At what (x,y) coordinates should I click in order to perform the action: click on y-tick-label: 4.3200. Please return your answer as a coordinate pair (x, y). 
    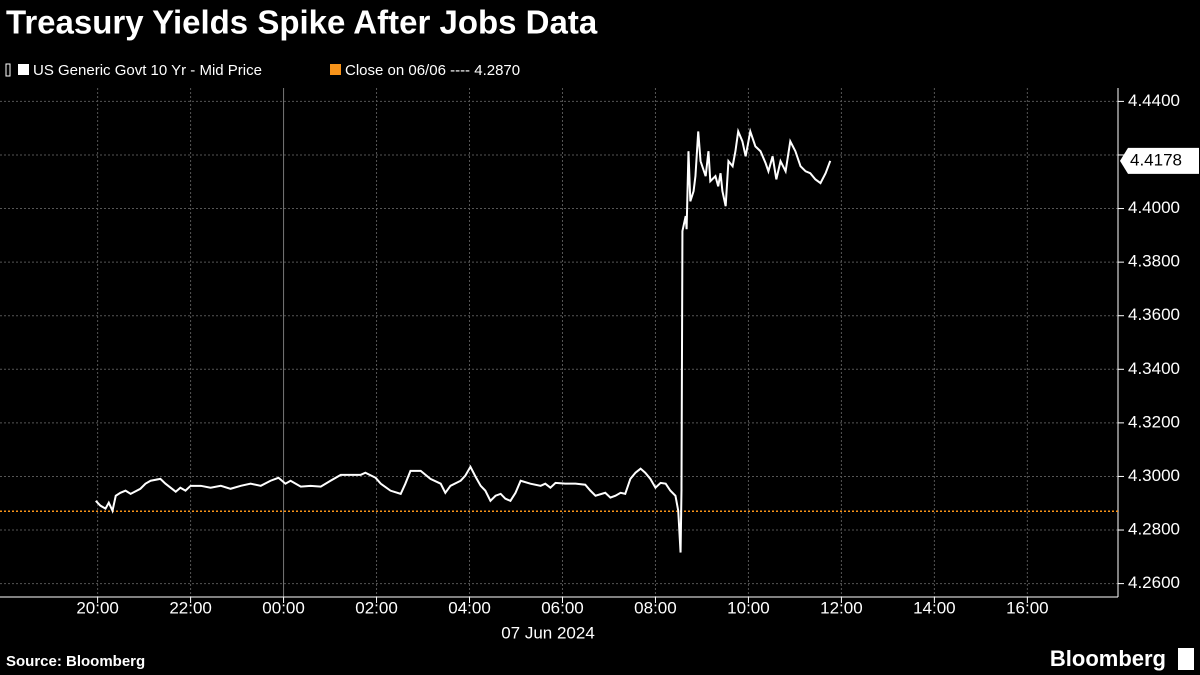
    Looking at the image, I should click on (1154, 421).